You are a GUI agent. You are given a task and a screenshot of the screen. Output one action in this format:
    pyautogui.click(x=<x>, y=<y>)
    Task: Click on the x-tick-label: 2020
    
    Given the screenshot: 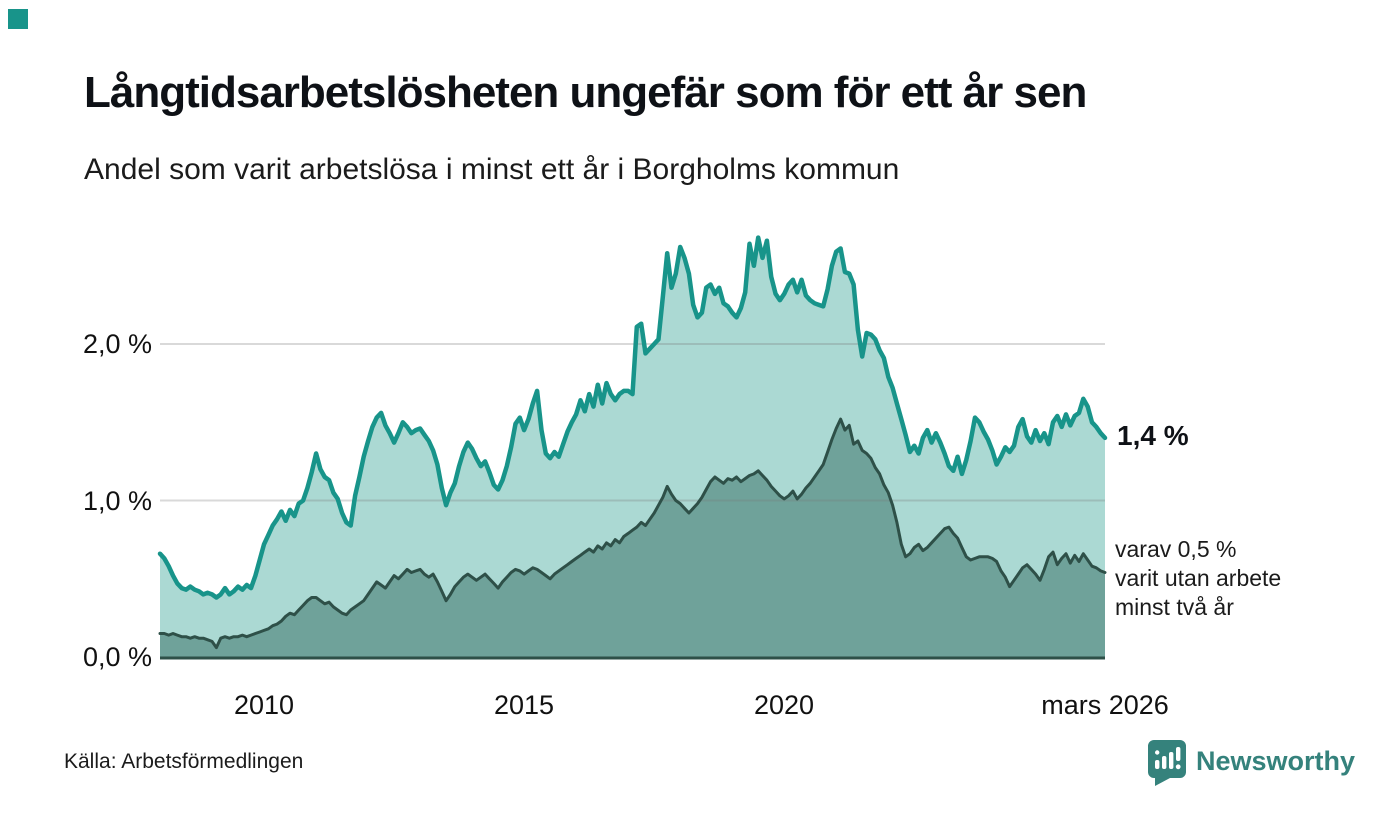 What is the action you would take?
    pyautogui.click(x=784, y=705)
    